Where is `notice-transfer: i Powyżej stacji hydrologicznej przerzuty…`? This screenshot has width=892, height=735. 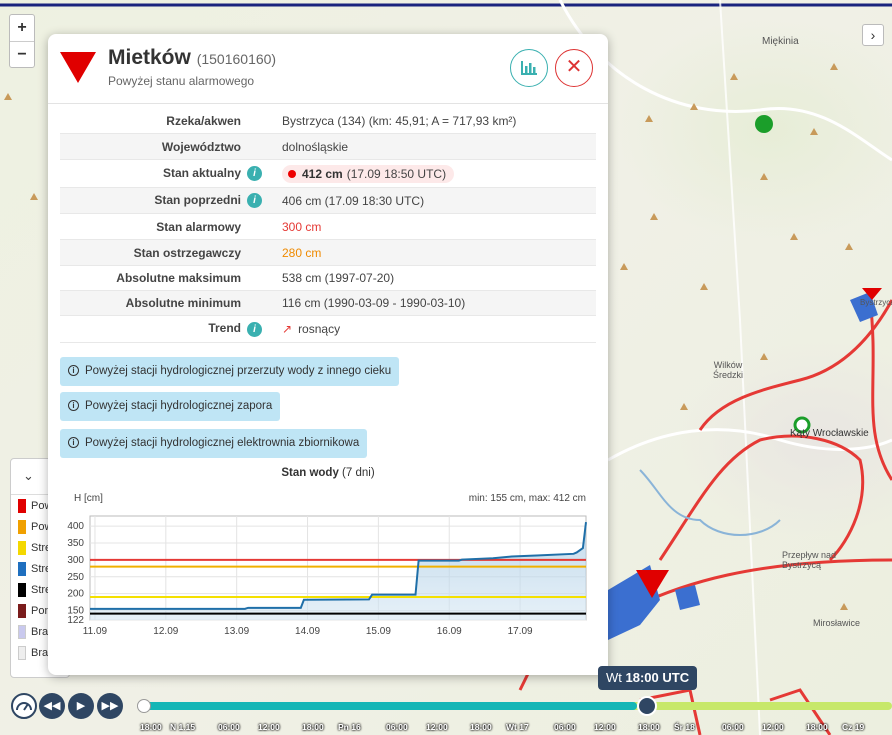
notice-transfer: i Powyżej stacji hydrologicznej przerzuty… is located at coordinates (230, 371).